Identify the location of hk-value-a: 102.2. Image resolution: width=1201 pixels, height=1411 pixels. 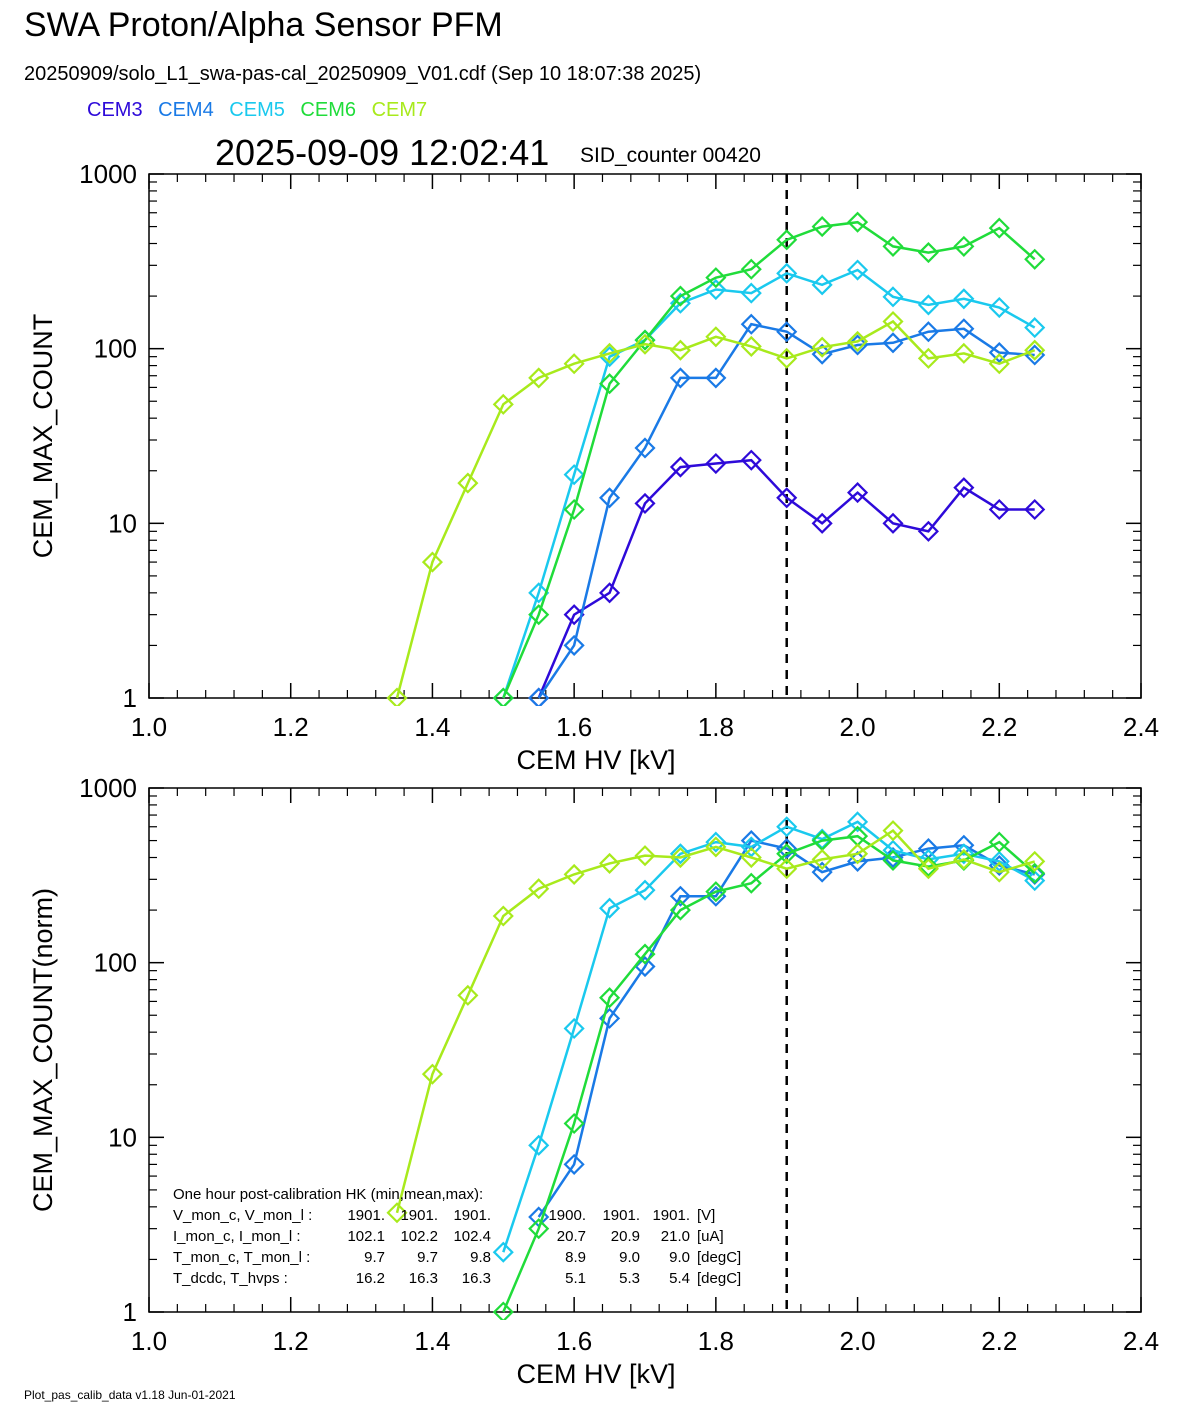
(419, 1236).